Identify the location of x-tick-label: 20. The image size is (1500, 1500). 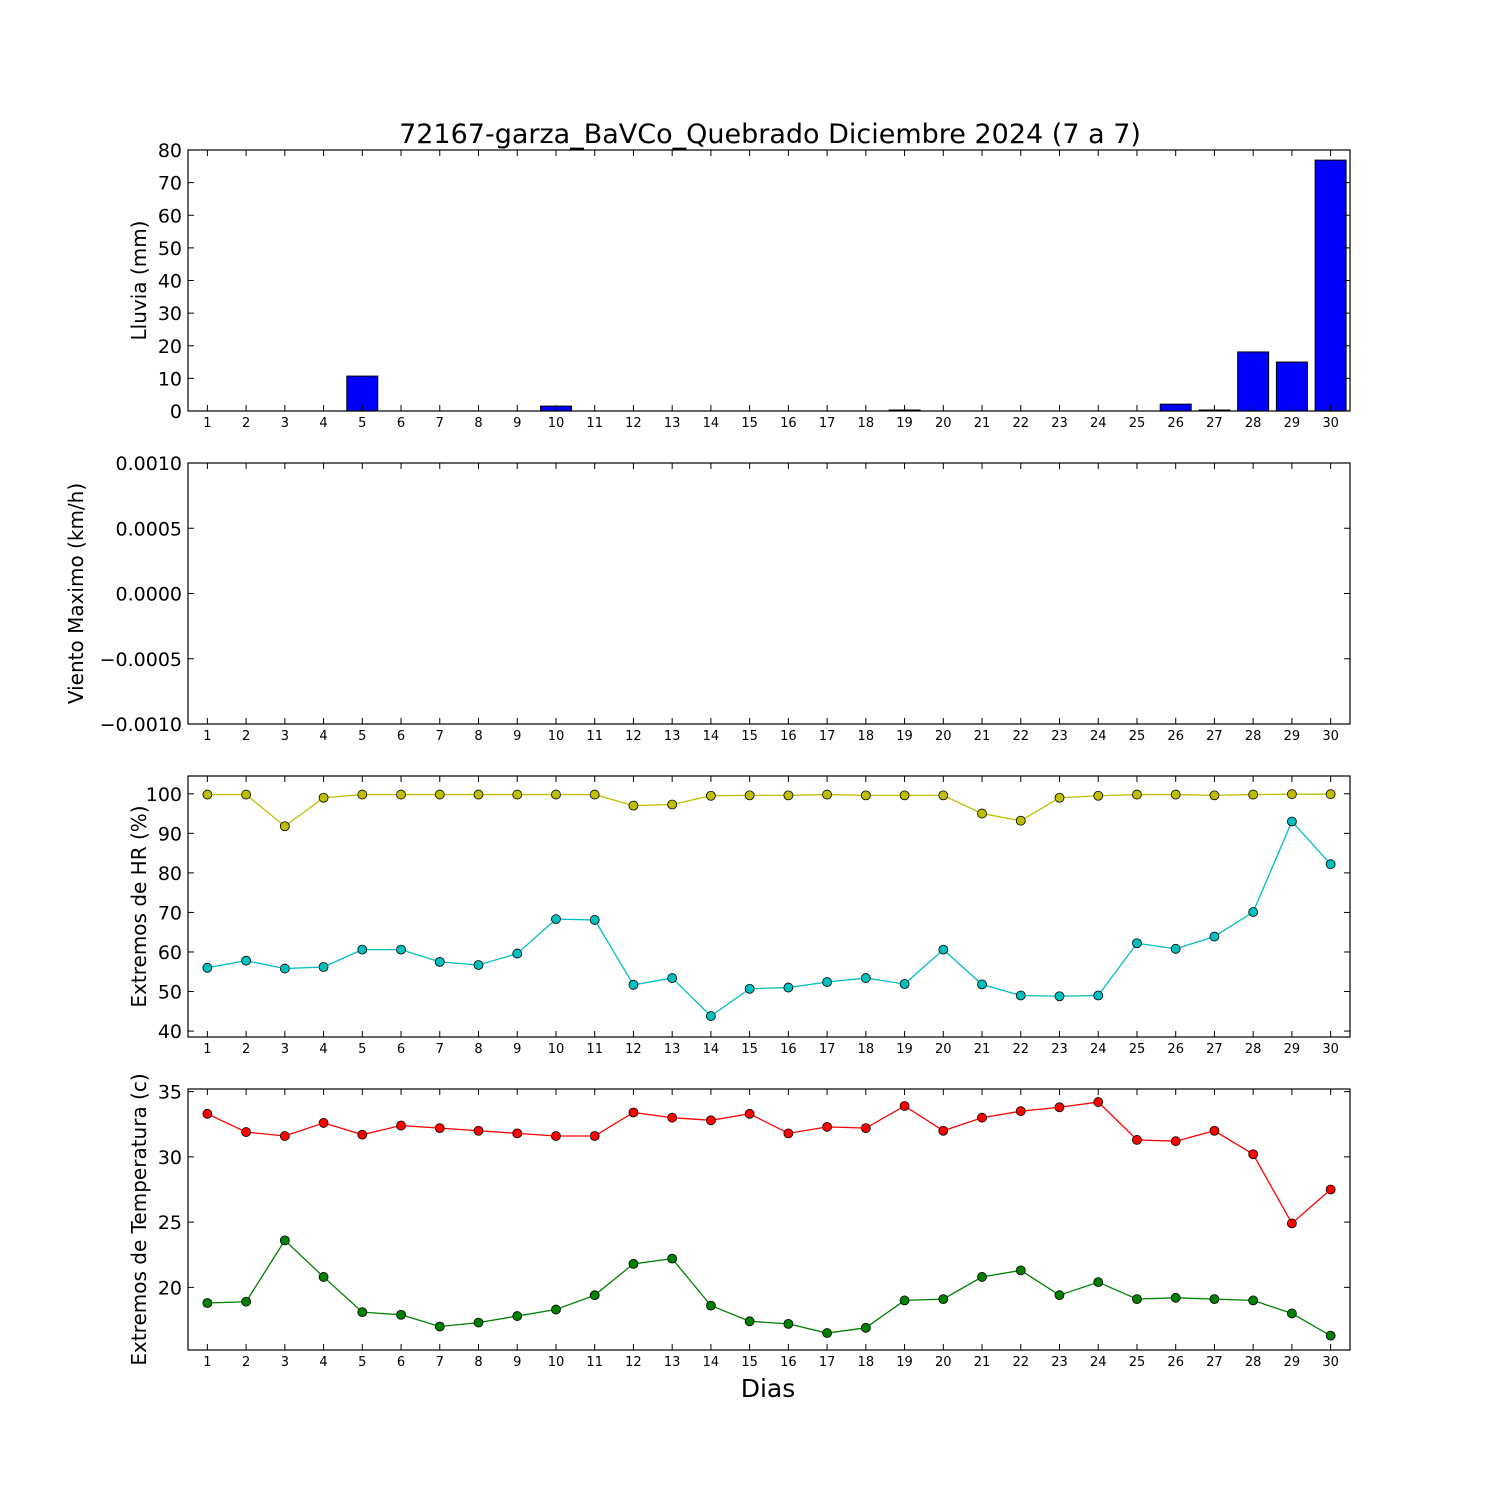
(943, 1362).